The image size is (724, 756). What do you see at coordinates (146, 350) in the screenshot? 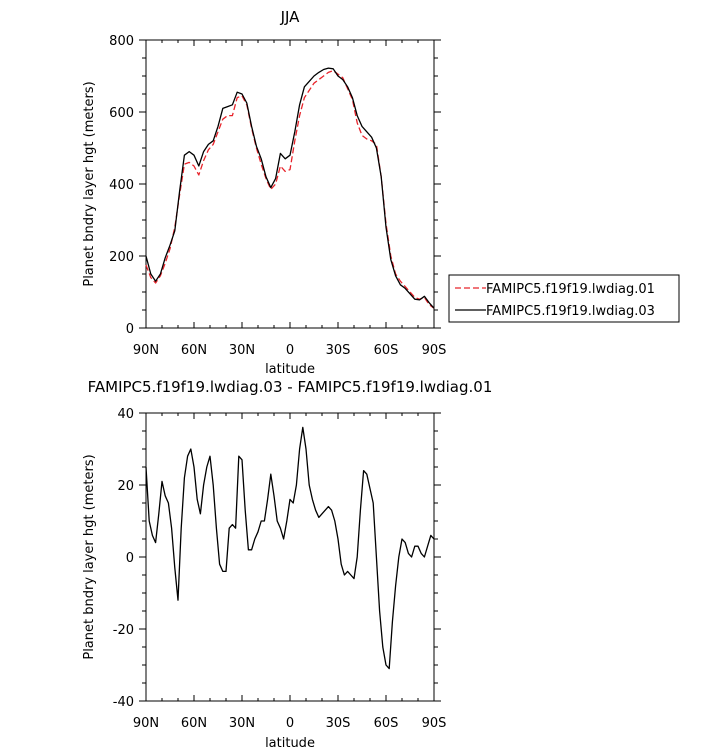
I see `top-x-tick-label-0: 90N` at bounding box center [146, 350].